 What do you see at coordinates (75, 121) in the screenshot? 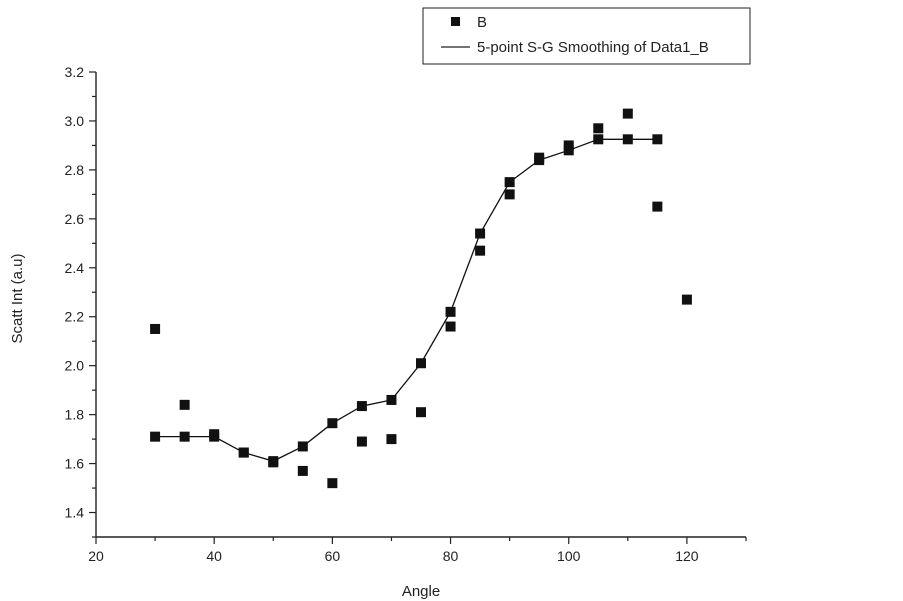
I see `y-tick-label: 3.0` at bounding box center [75, 121].